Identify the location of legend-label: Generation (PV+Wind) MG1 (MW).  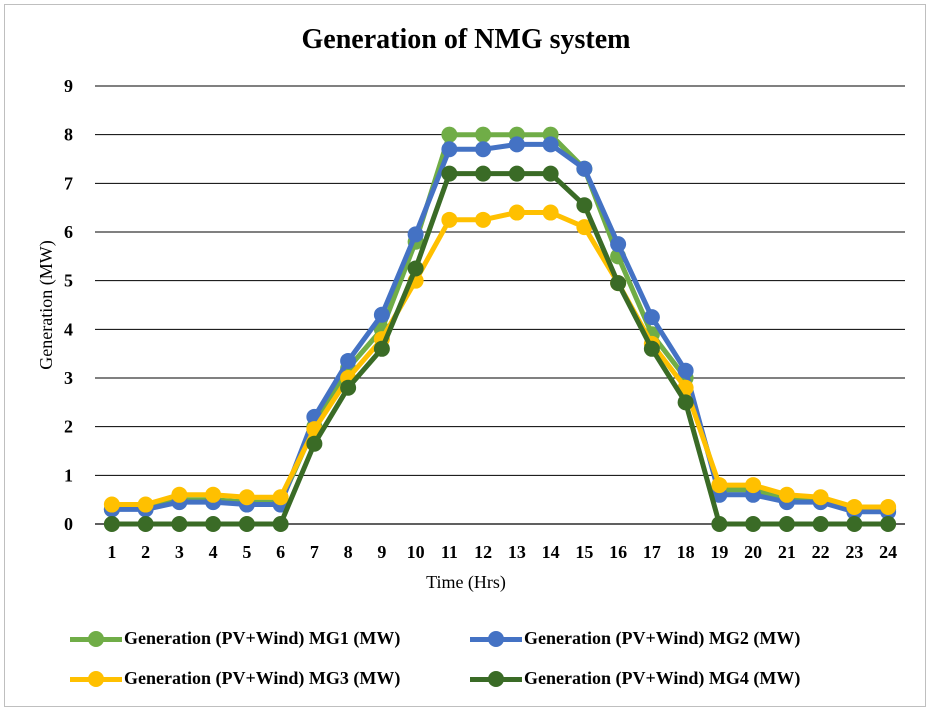
(262, 638).